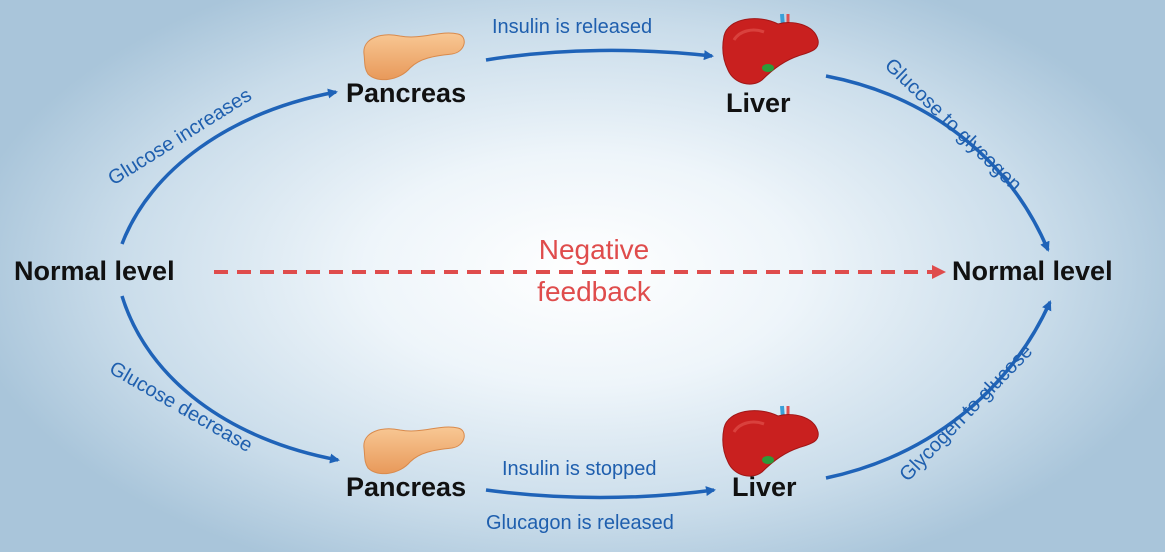  Describe the element at coordinates (572, 27) in the screenshot. I see `label-insulin-released: Insulin is released` at that location.